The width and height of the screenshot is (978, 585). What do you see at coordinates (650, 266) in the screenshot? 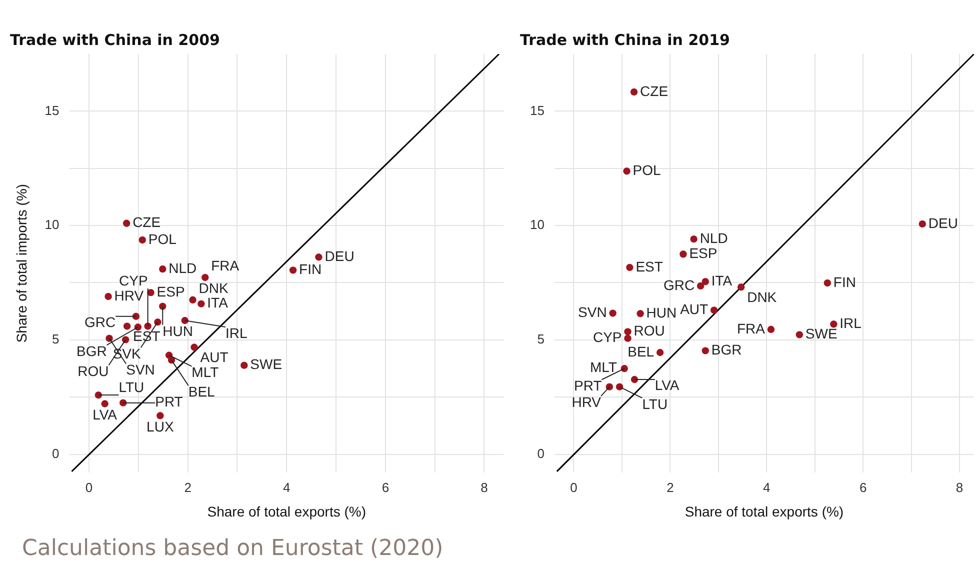
I see `annotation: EST` at bounding box center [650, 266].